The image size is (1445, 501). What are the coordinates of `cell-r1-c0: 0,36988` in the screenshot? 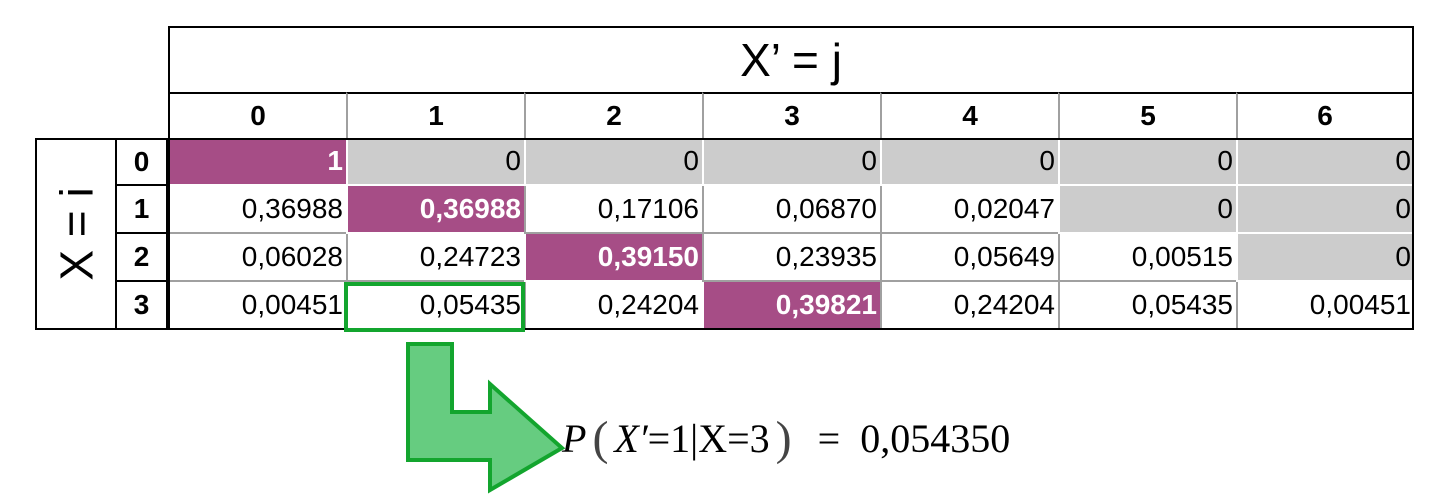 It's located at (257, 210).